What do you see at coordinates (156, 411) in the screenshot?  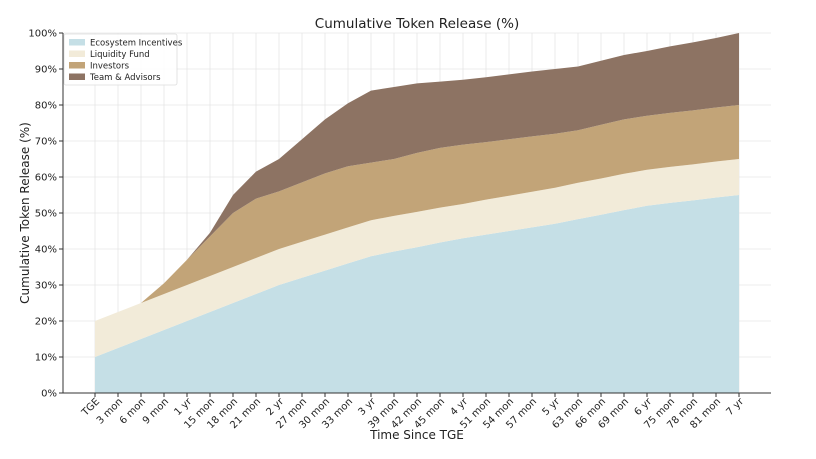 I see `x-tick-label: 9 mon` at bounding box center [156, 411].